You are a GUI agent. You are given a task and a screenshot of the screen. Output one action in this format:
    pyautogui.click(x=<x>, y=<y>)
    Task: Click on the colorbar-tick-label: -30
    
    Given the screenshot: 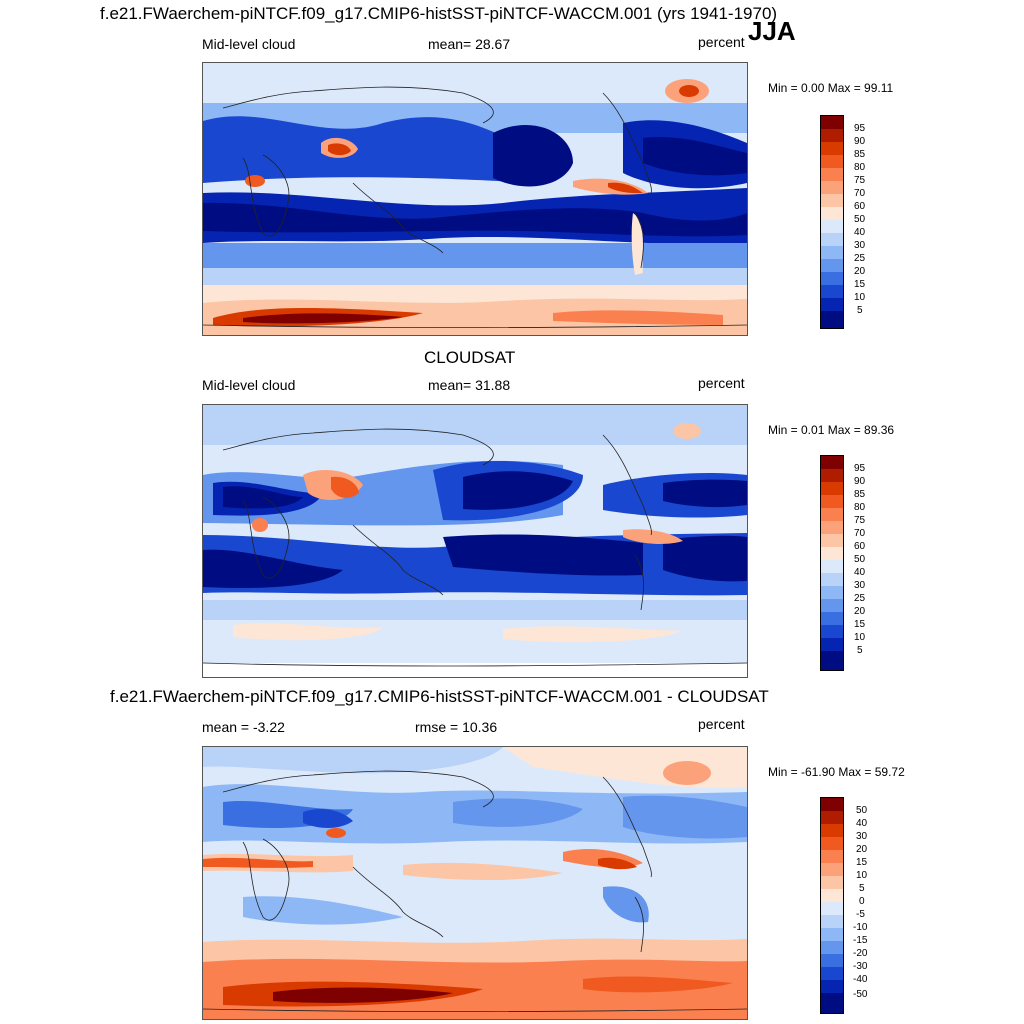 What is the action you would take?
    pyautogui.click(x=860, y=966)
    